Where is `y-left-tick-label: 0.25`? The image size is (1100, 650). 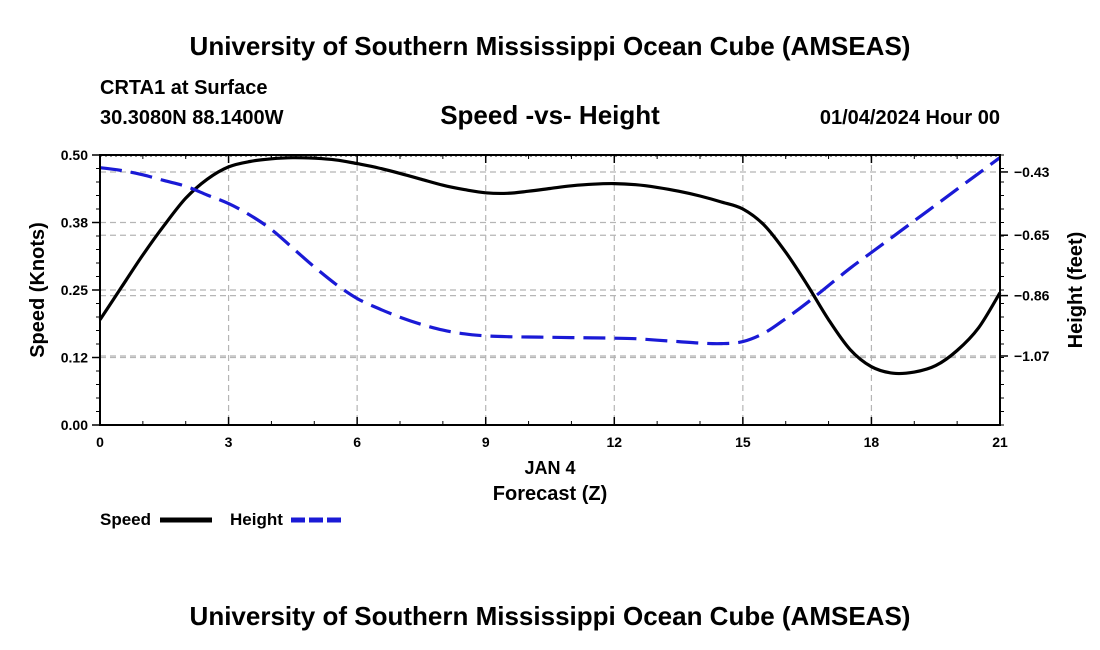
y-left-tick-label: 0.25 is located at coordinates (74, 290).